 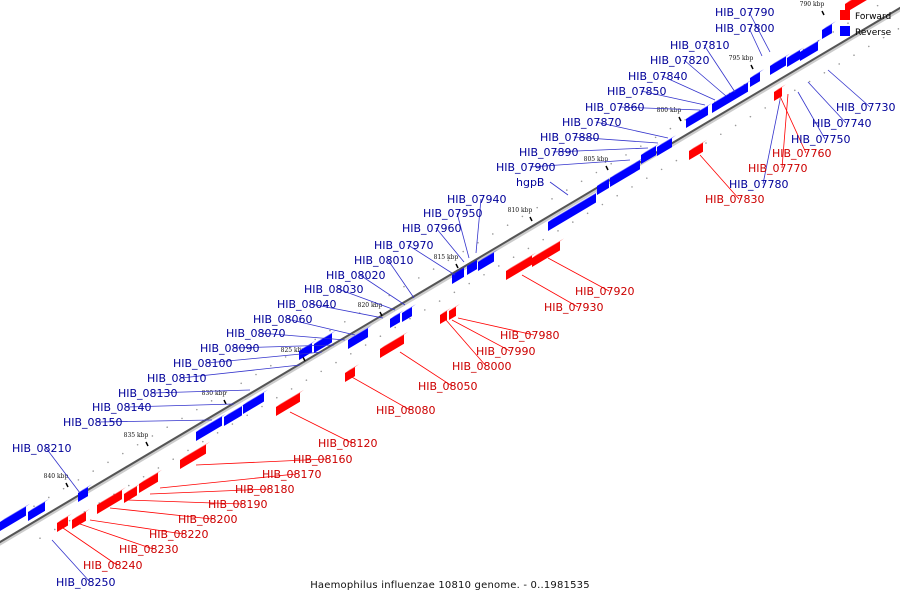 What do you see at coordinates (482, 366) in the screenshot?
I see `forward-gene-label-hib-08000: HIB_08000` at bounding box center [482, 366].